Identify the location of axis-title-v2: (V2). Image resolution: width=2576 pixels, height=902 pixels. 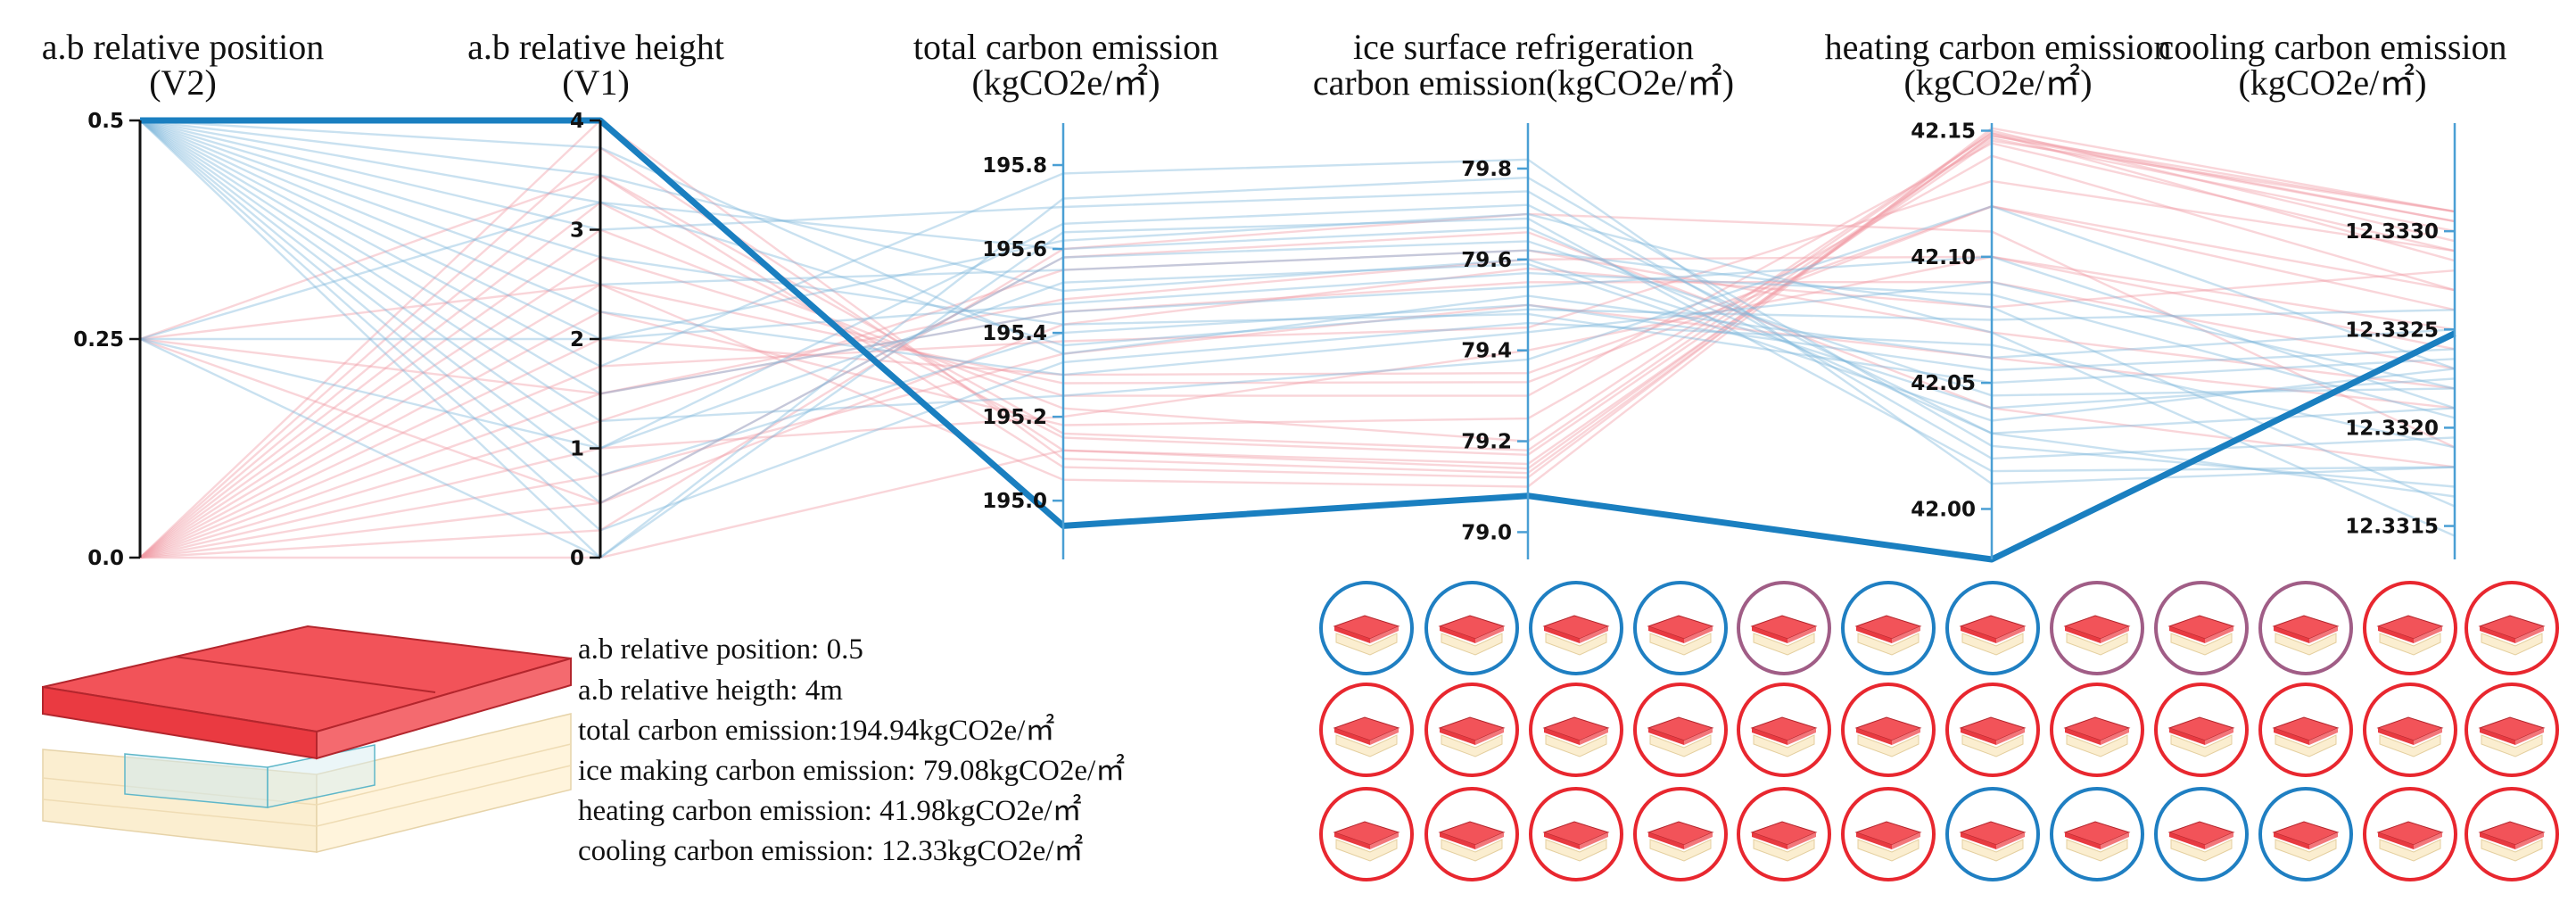
(183, 82).